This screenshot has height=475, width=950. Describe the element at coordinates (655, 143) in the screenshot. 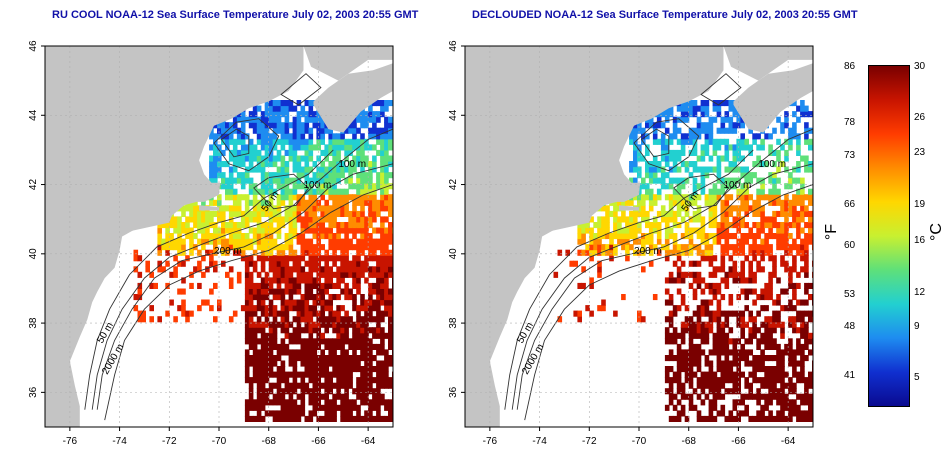

I see `isobath-inner` at that location.